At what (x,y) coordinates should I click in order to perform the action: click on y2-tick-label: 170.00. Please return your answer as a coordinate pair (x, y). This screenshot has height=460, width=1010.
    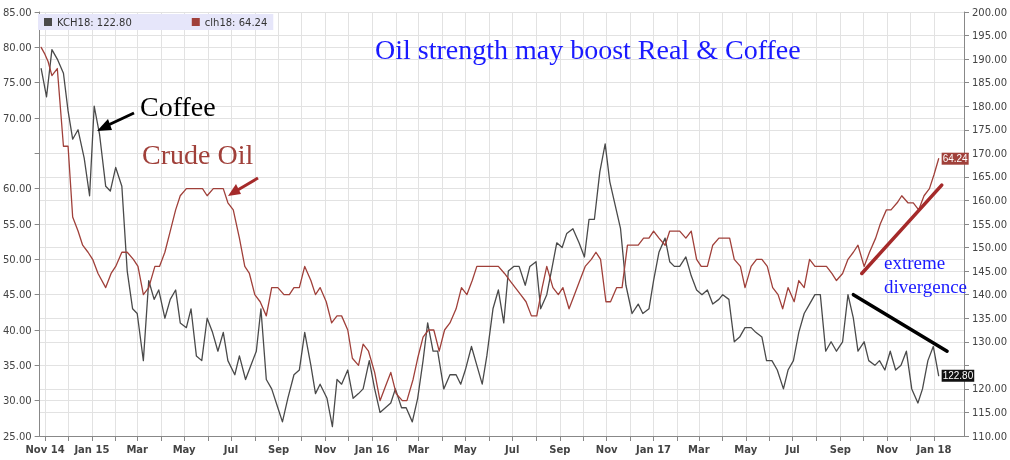
    Looking at the image, I should click on (990, 153).